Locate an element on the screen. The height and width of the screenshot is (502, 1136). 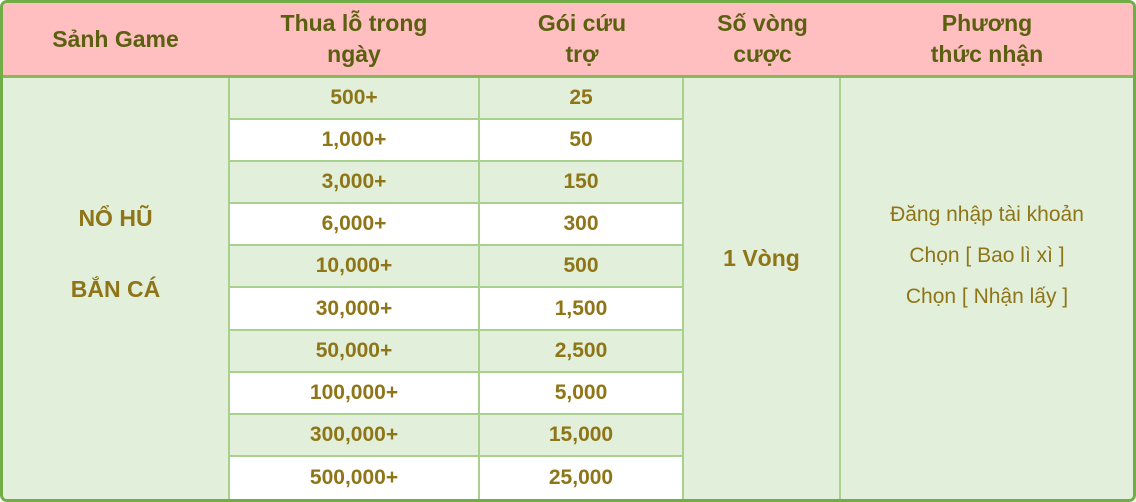
receive-step-3: Chọn [ Nhận lấy ] is located at coordinates (987, 297).